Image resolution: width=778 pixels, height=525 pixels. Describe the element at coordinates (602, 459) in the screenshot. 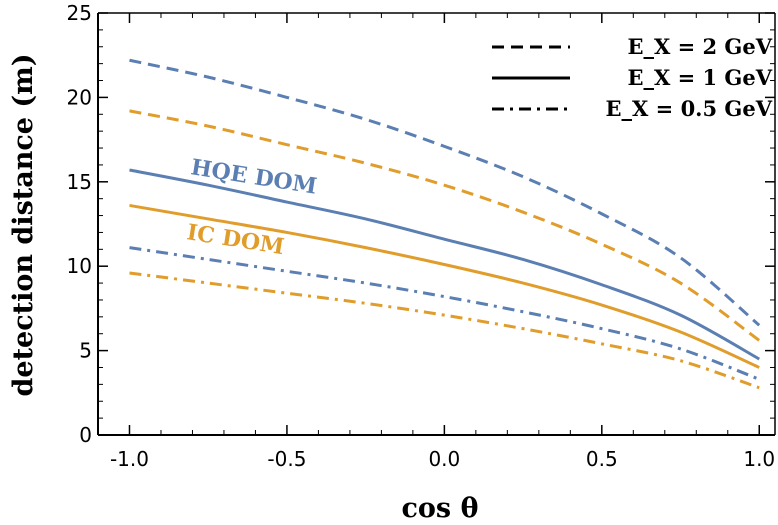

I see `x-tick-label: 0.5` at that location.